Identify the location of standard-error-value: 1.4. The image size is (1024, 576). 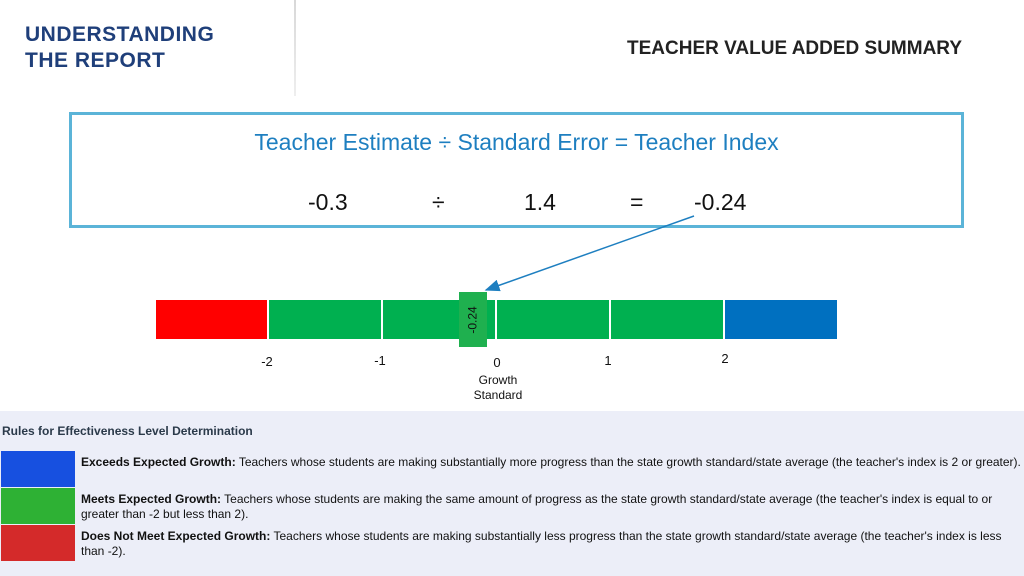
(540, 202).